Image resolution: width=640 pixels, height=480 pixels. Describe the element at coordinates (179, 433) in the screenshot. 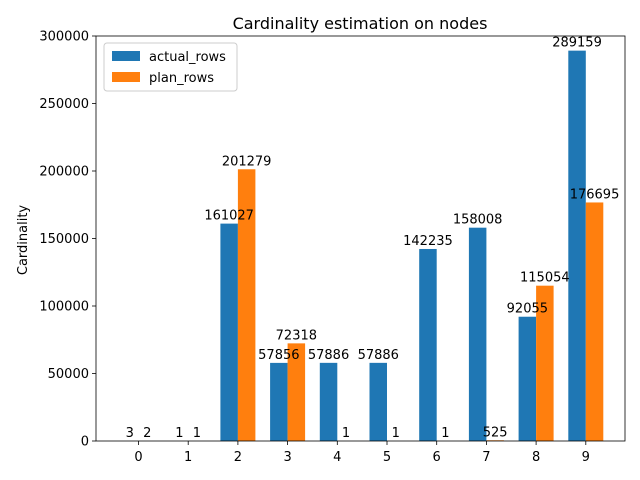

I see `data-label-actual-rows-1: 1` at that location.